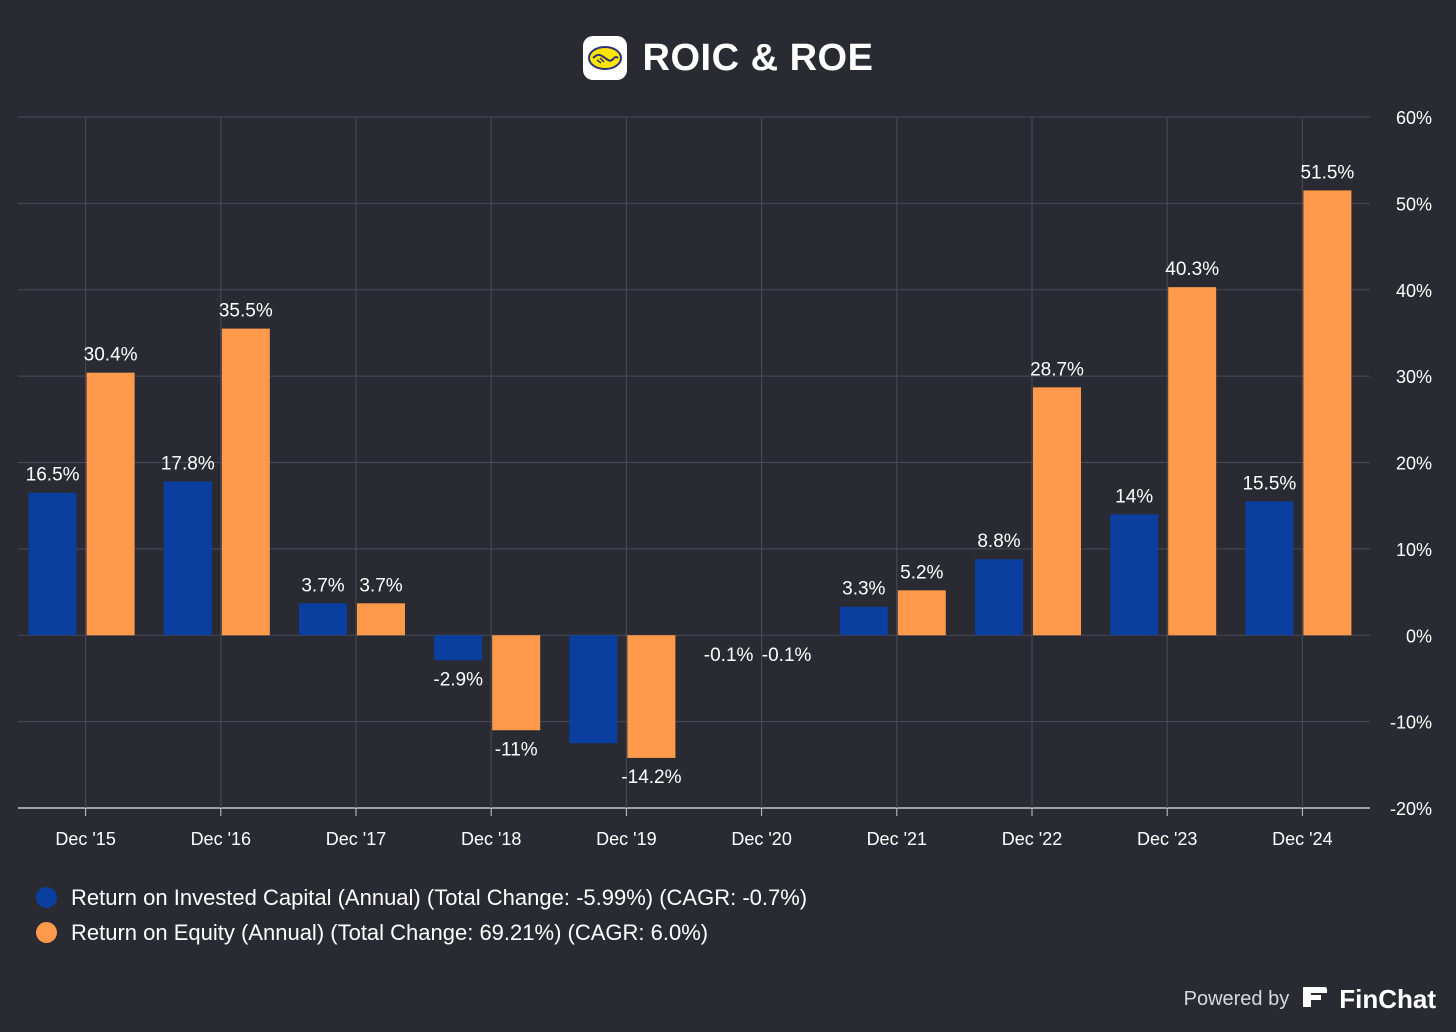 The image size is (1456, 1032). I want to click on y-tick-label: 50%, so click(1414, 204).